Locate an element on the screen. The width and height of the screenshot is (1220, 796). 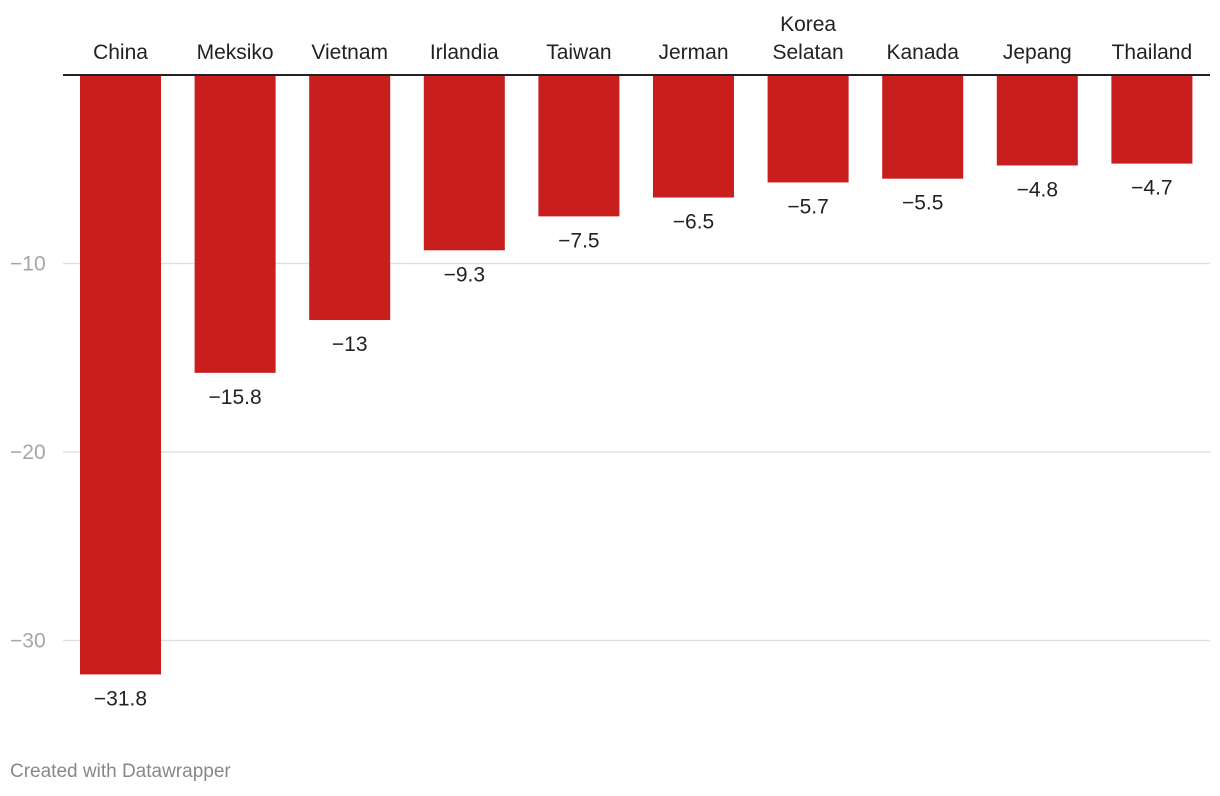
category-label: Thailand is located at coordinates (1152, 52).